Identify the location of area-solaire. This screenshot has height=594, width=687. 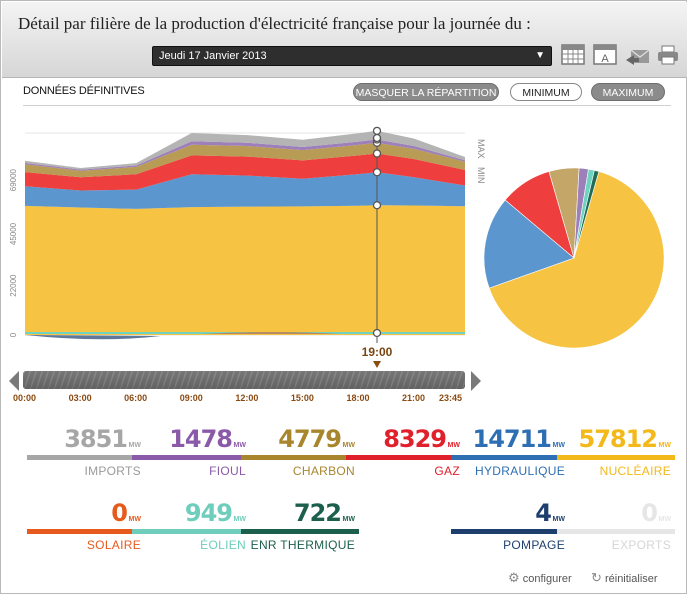
(271, 333).